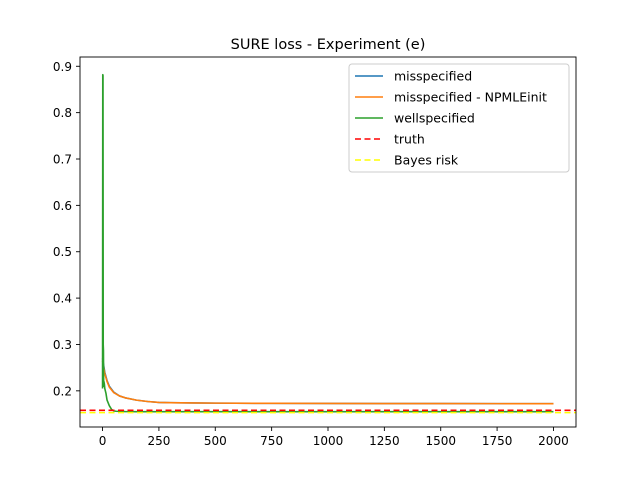 The width and height of the screenshot is (640, 480). What do you see at coordinates (497, 441) in the screenshot?
I see `x-tick-label: 1750` at bounding box center [497, 441].